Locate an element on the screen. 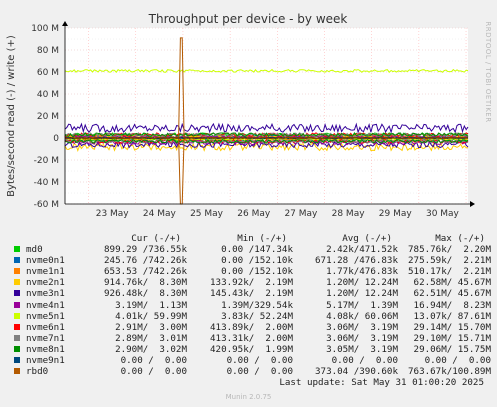 The image size is (497, 407). y-tick-label: 100 M is located at coordinates (45, 29).